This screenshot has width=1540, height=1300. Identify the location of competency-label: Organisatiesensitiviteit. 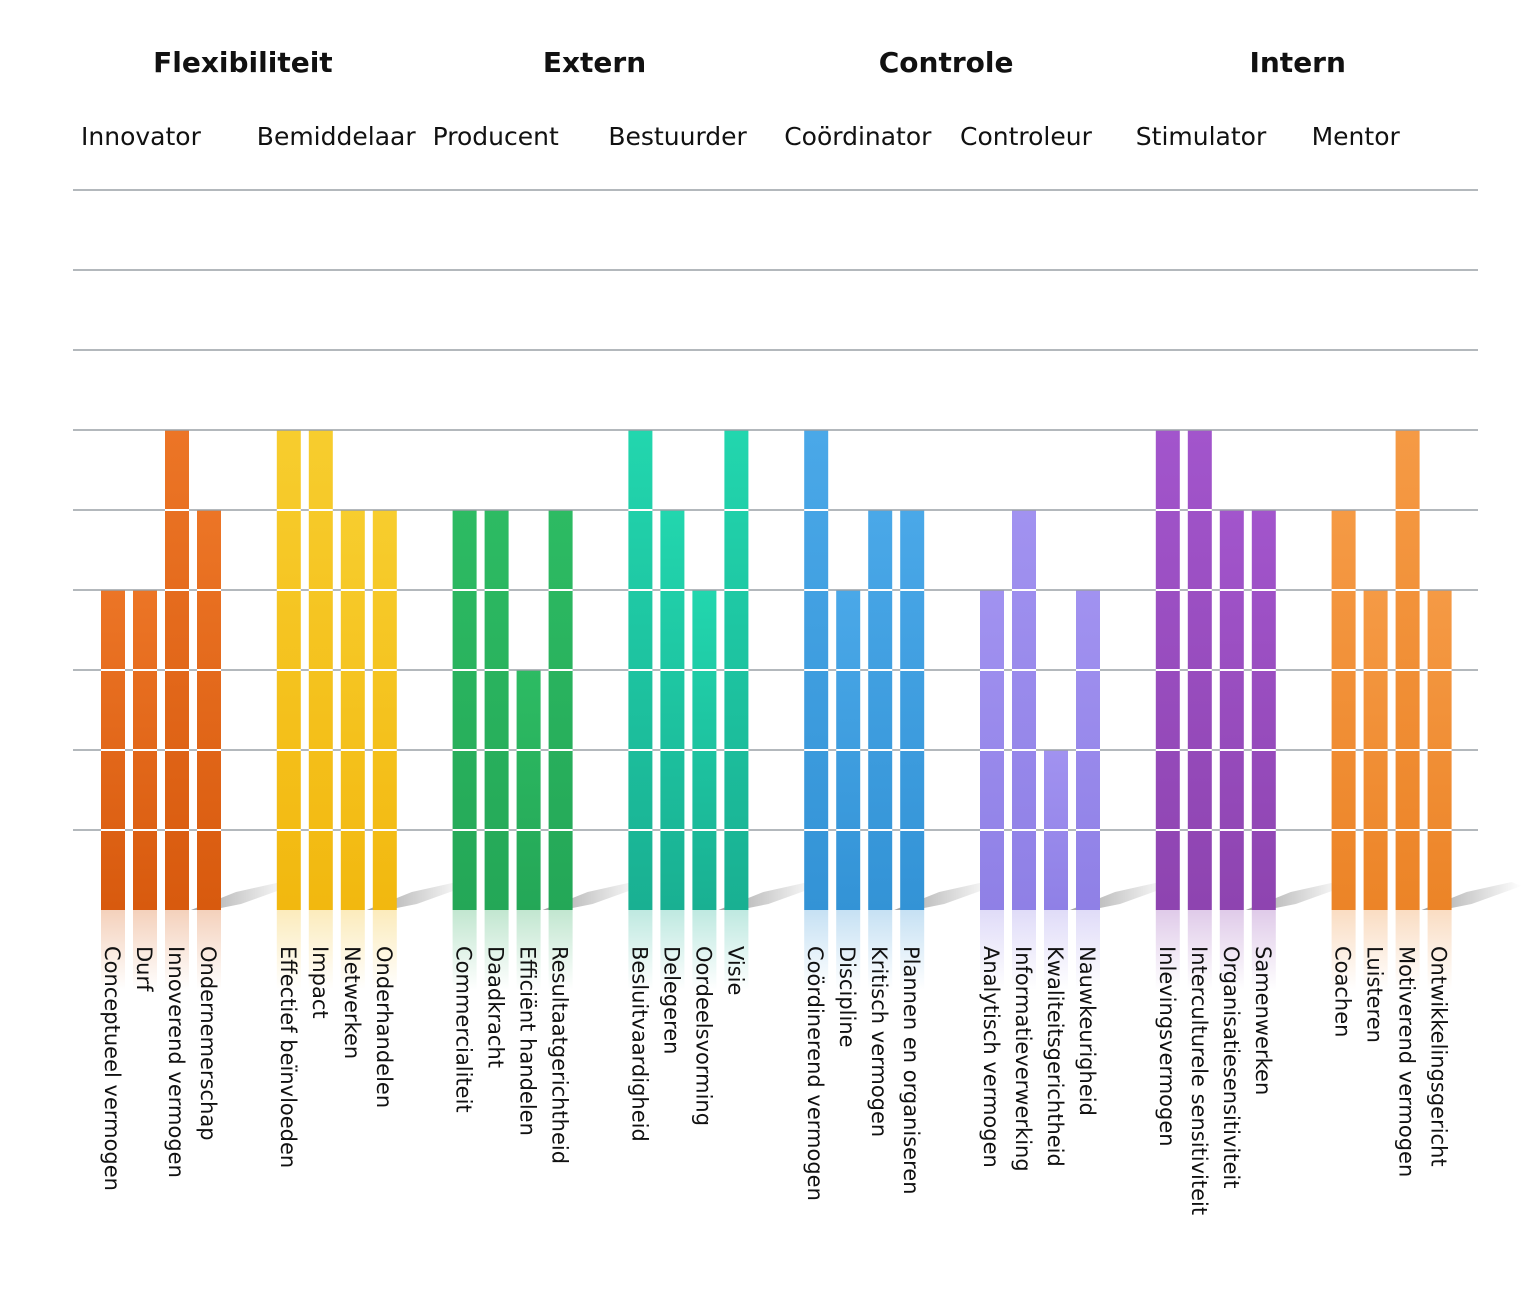
(1231, 1067).